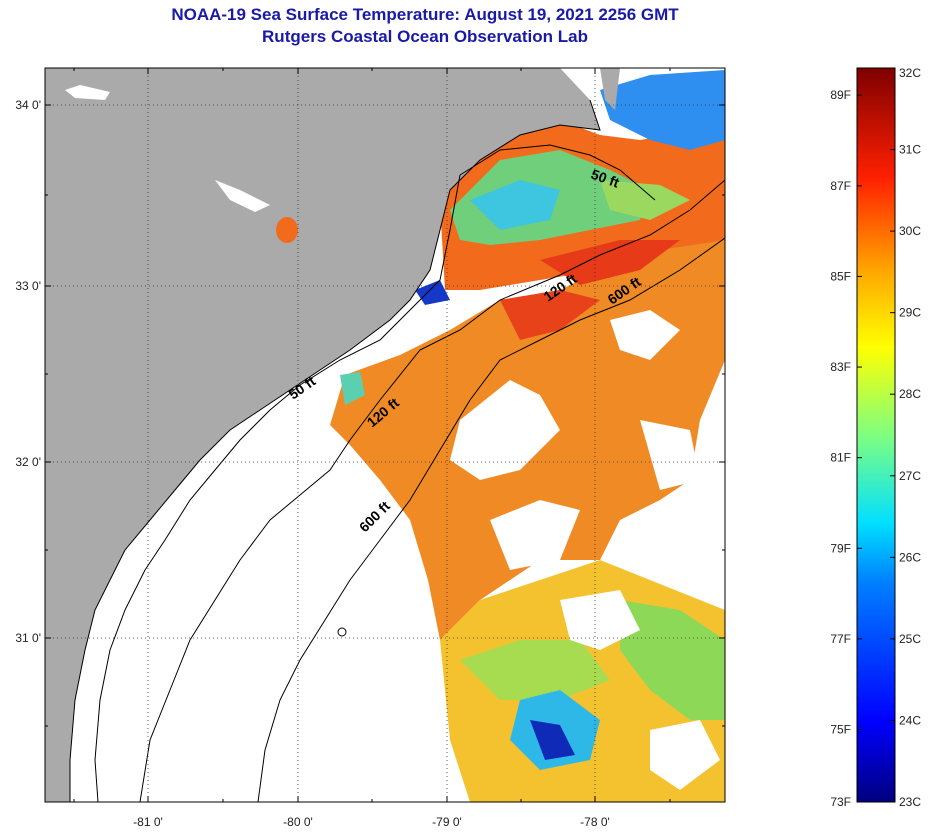 Image resolution: width=936 pixels, height=832 pixels. Describe the element at coordinates (298, 822) in the screenshot. I see `lon-label: -80 0'` at that location.